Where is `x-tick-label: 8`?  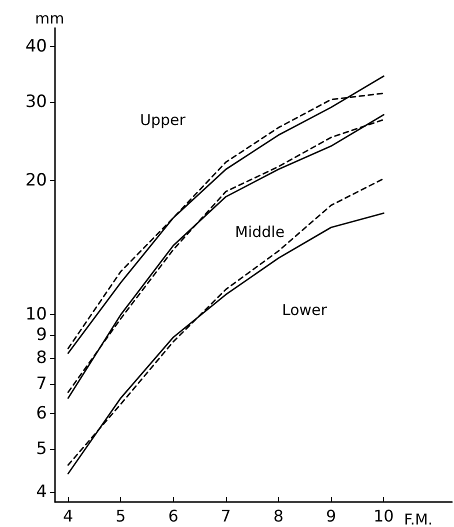 x-tick-label: 8 is located at coordinates (278, 516).